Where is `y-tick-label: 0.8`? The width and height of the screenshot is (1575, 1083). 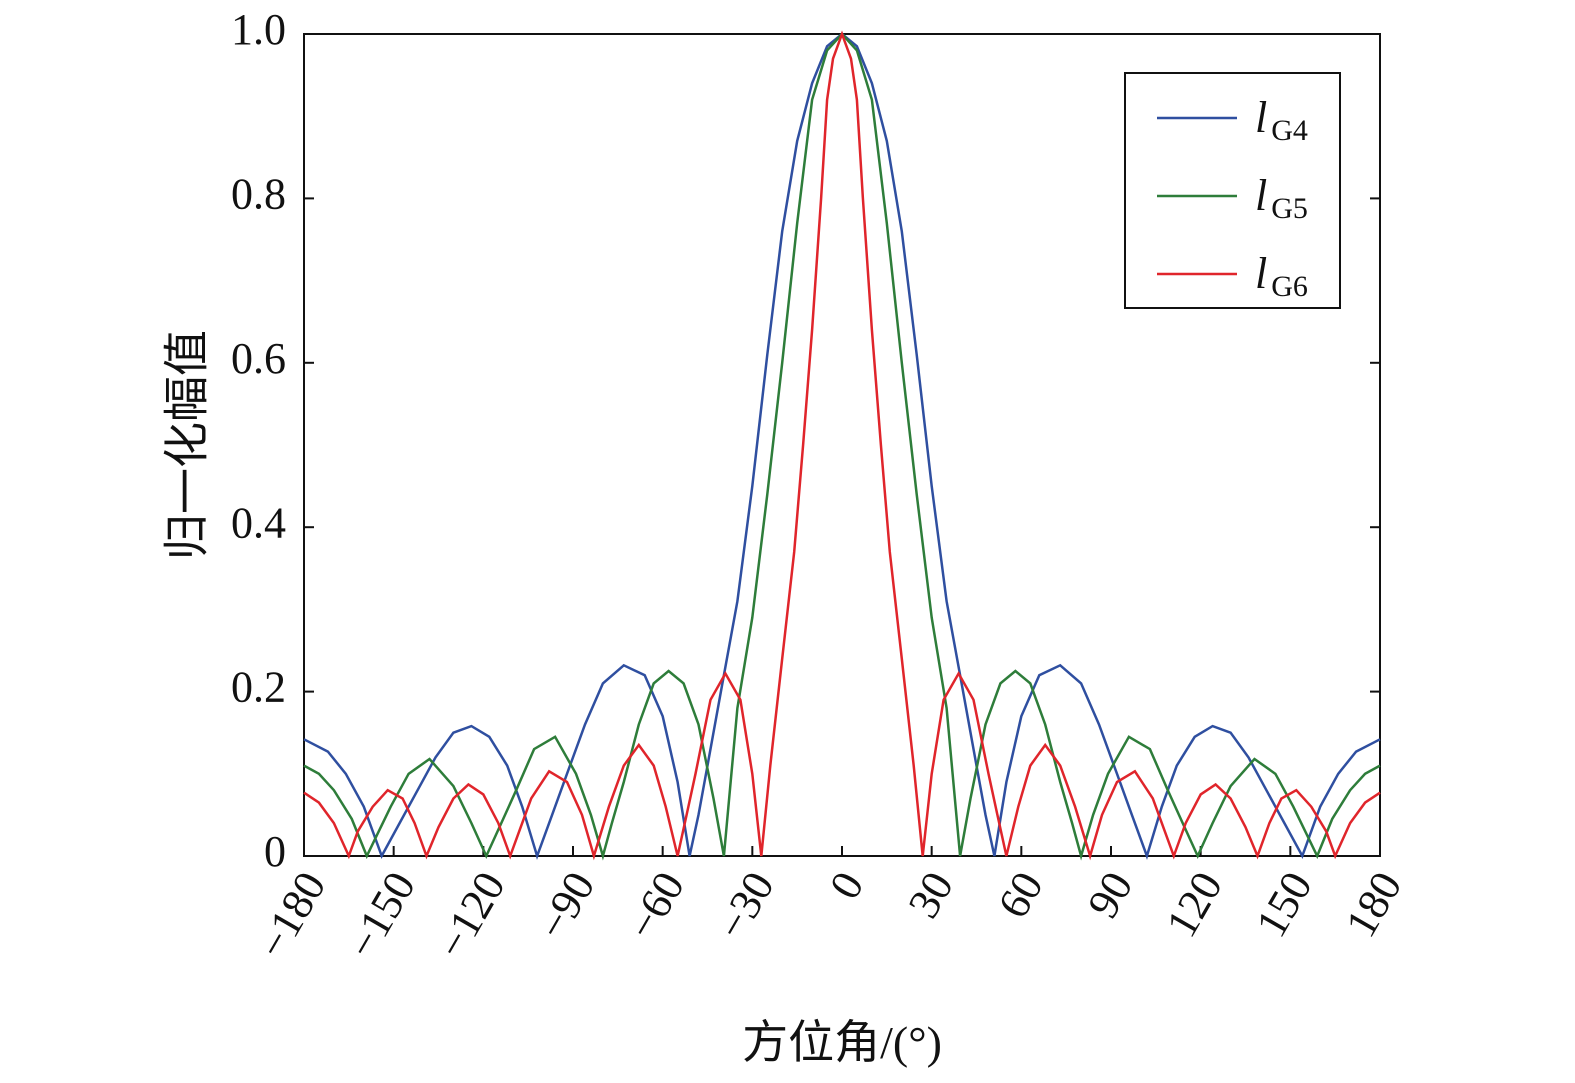 y-tick-label: 0.8 is located at coordinates (258, 193).